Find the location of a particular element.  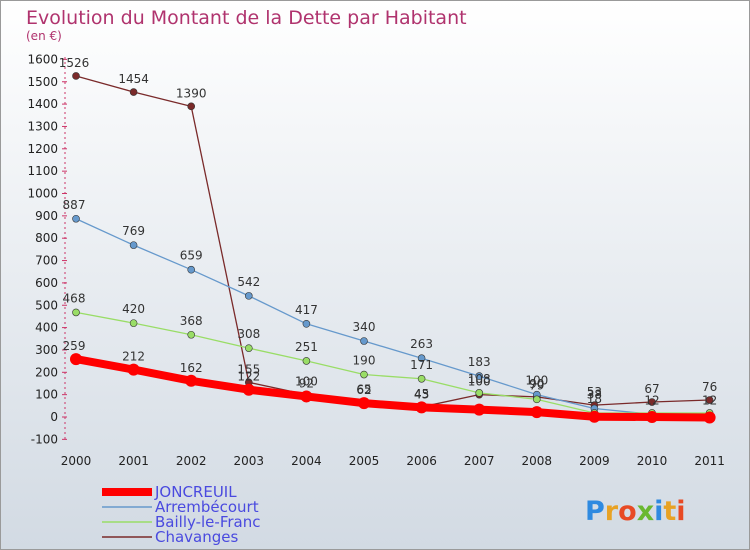

data-label: 468 is located at coordinates (74, 298).